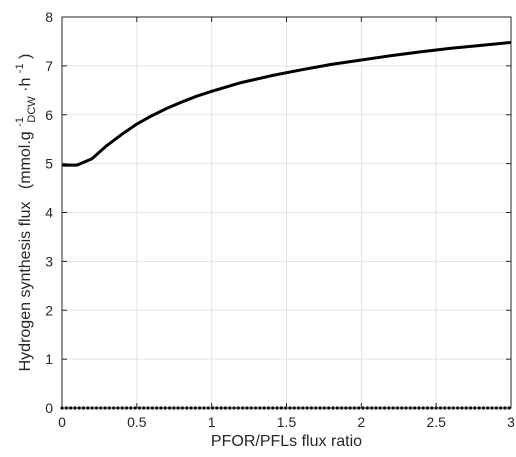  I want to click on x-tick-label: 2.5, so click(436, 422).